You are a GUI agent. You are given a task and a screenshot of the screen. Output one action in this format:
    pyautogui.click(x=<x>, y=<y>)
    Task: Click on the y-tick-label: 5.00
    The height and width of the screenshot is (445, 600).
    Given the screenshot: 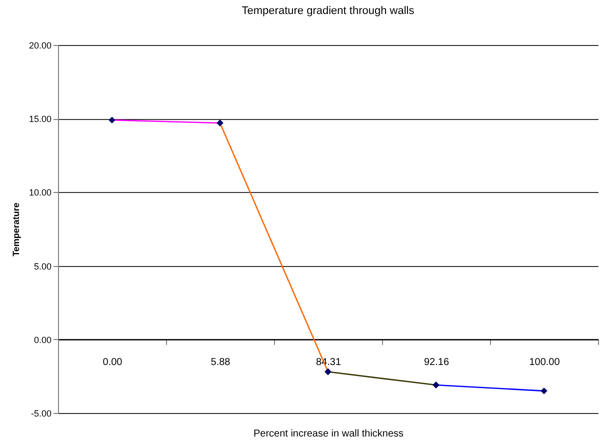 What is the action you would take?
    pyautogui.click(x=43, y=266)
    